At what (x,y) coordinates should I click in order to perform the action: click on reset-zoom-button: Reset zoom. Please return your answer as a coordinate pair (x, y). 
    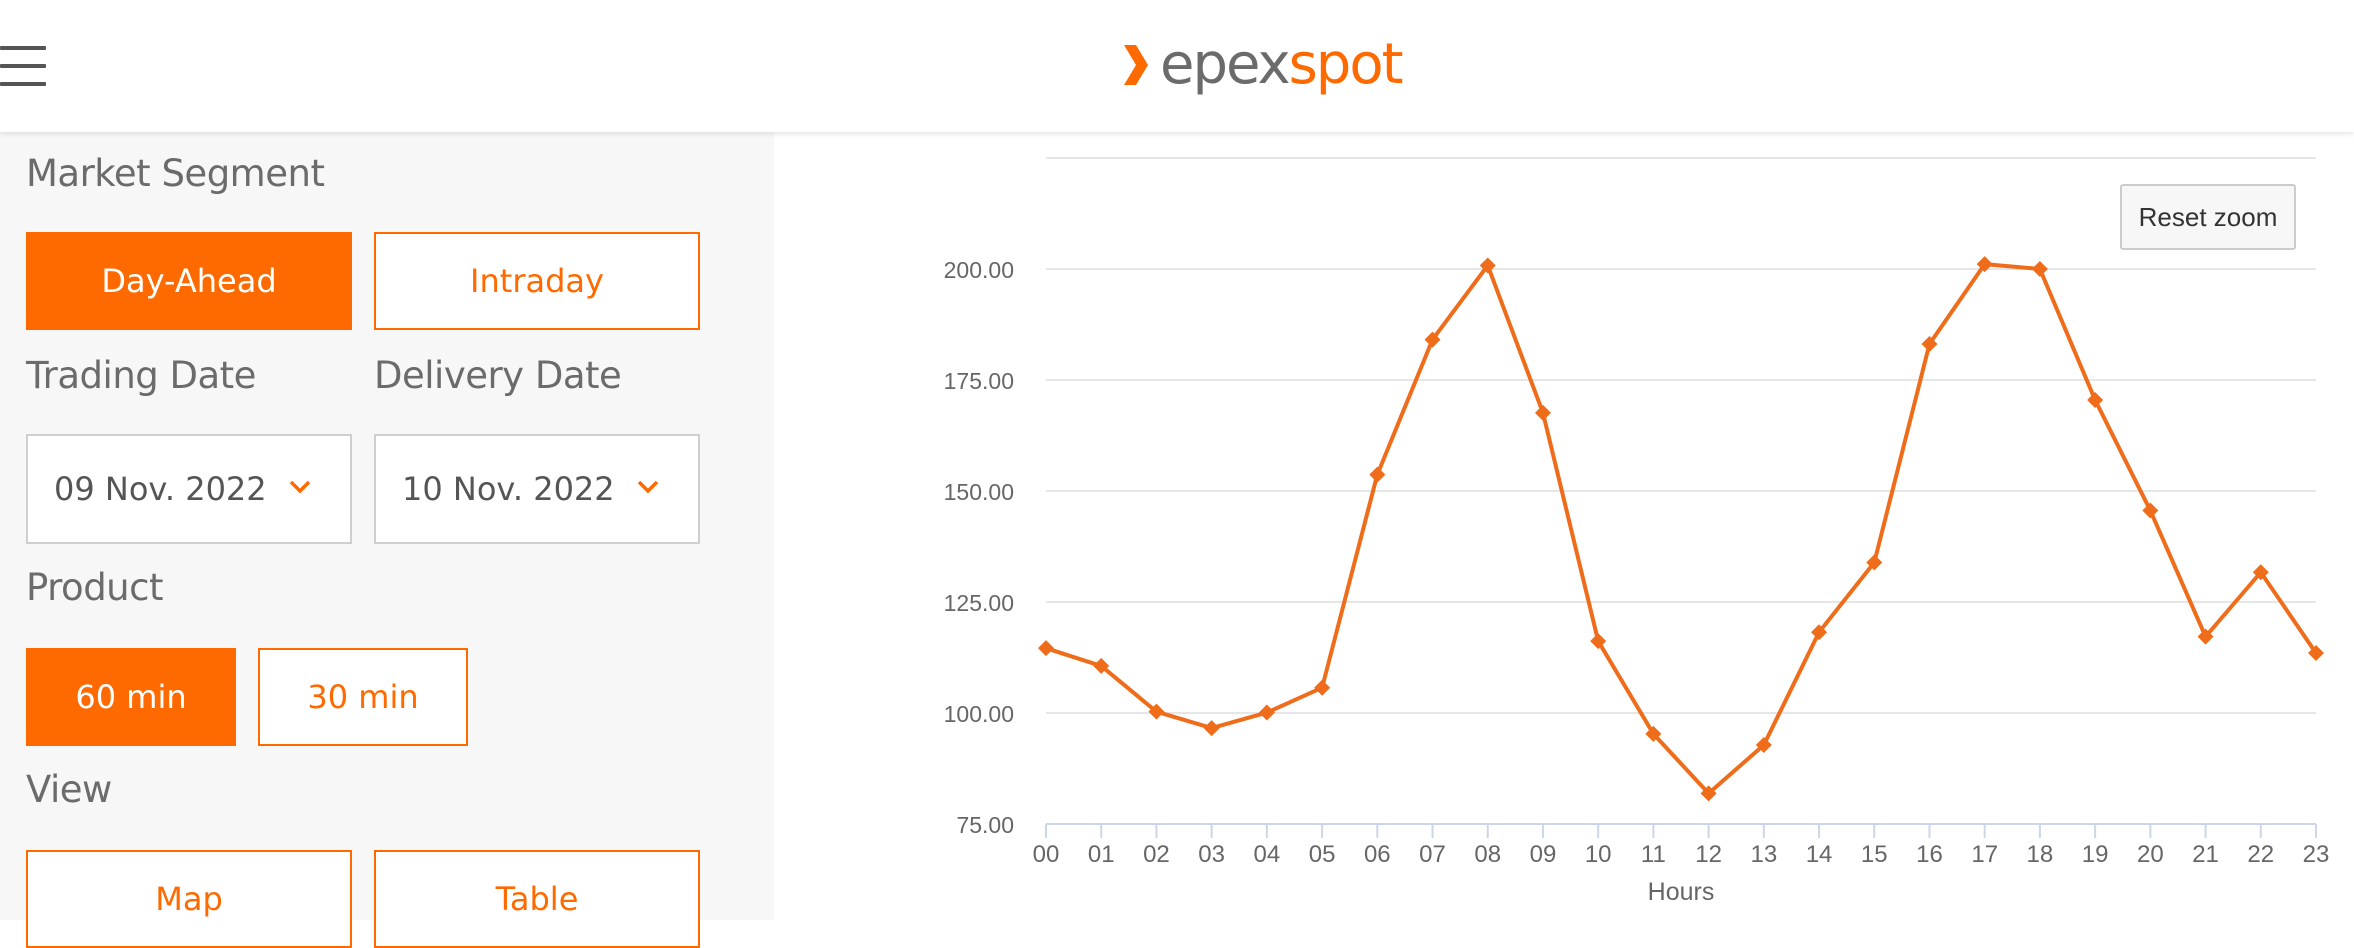
    Looking at the image, I should click on (2208, 217).